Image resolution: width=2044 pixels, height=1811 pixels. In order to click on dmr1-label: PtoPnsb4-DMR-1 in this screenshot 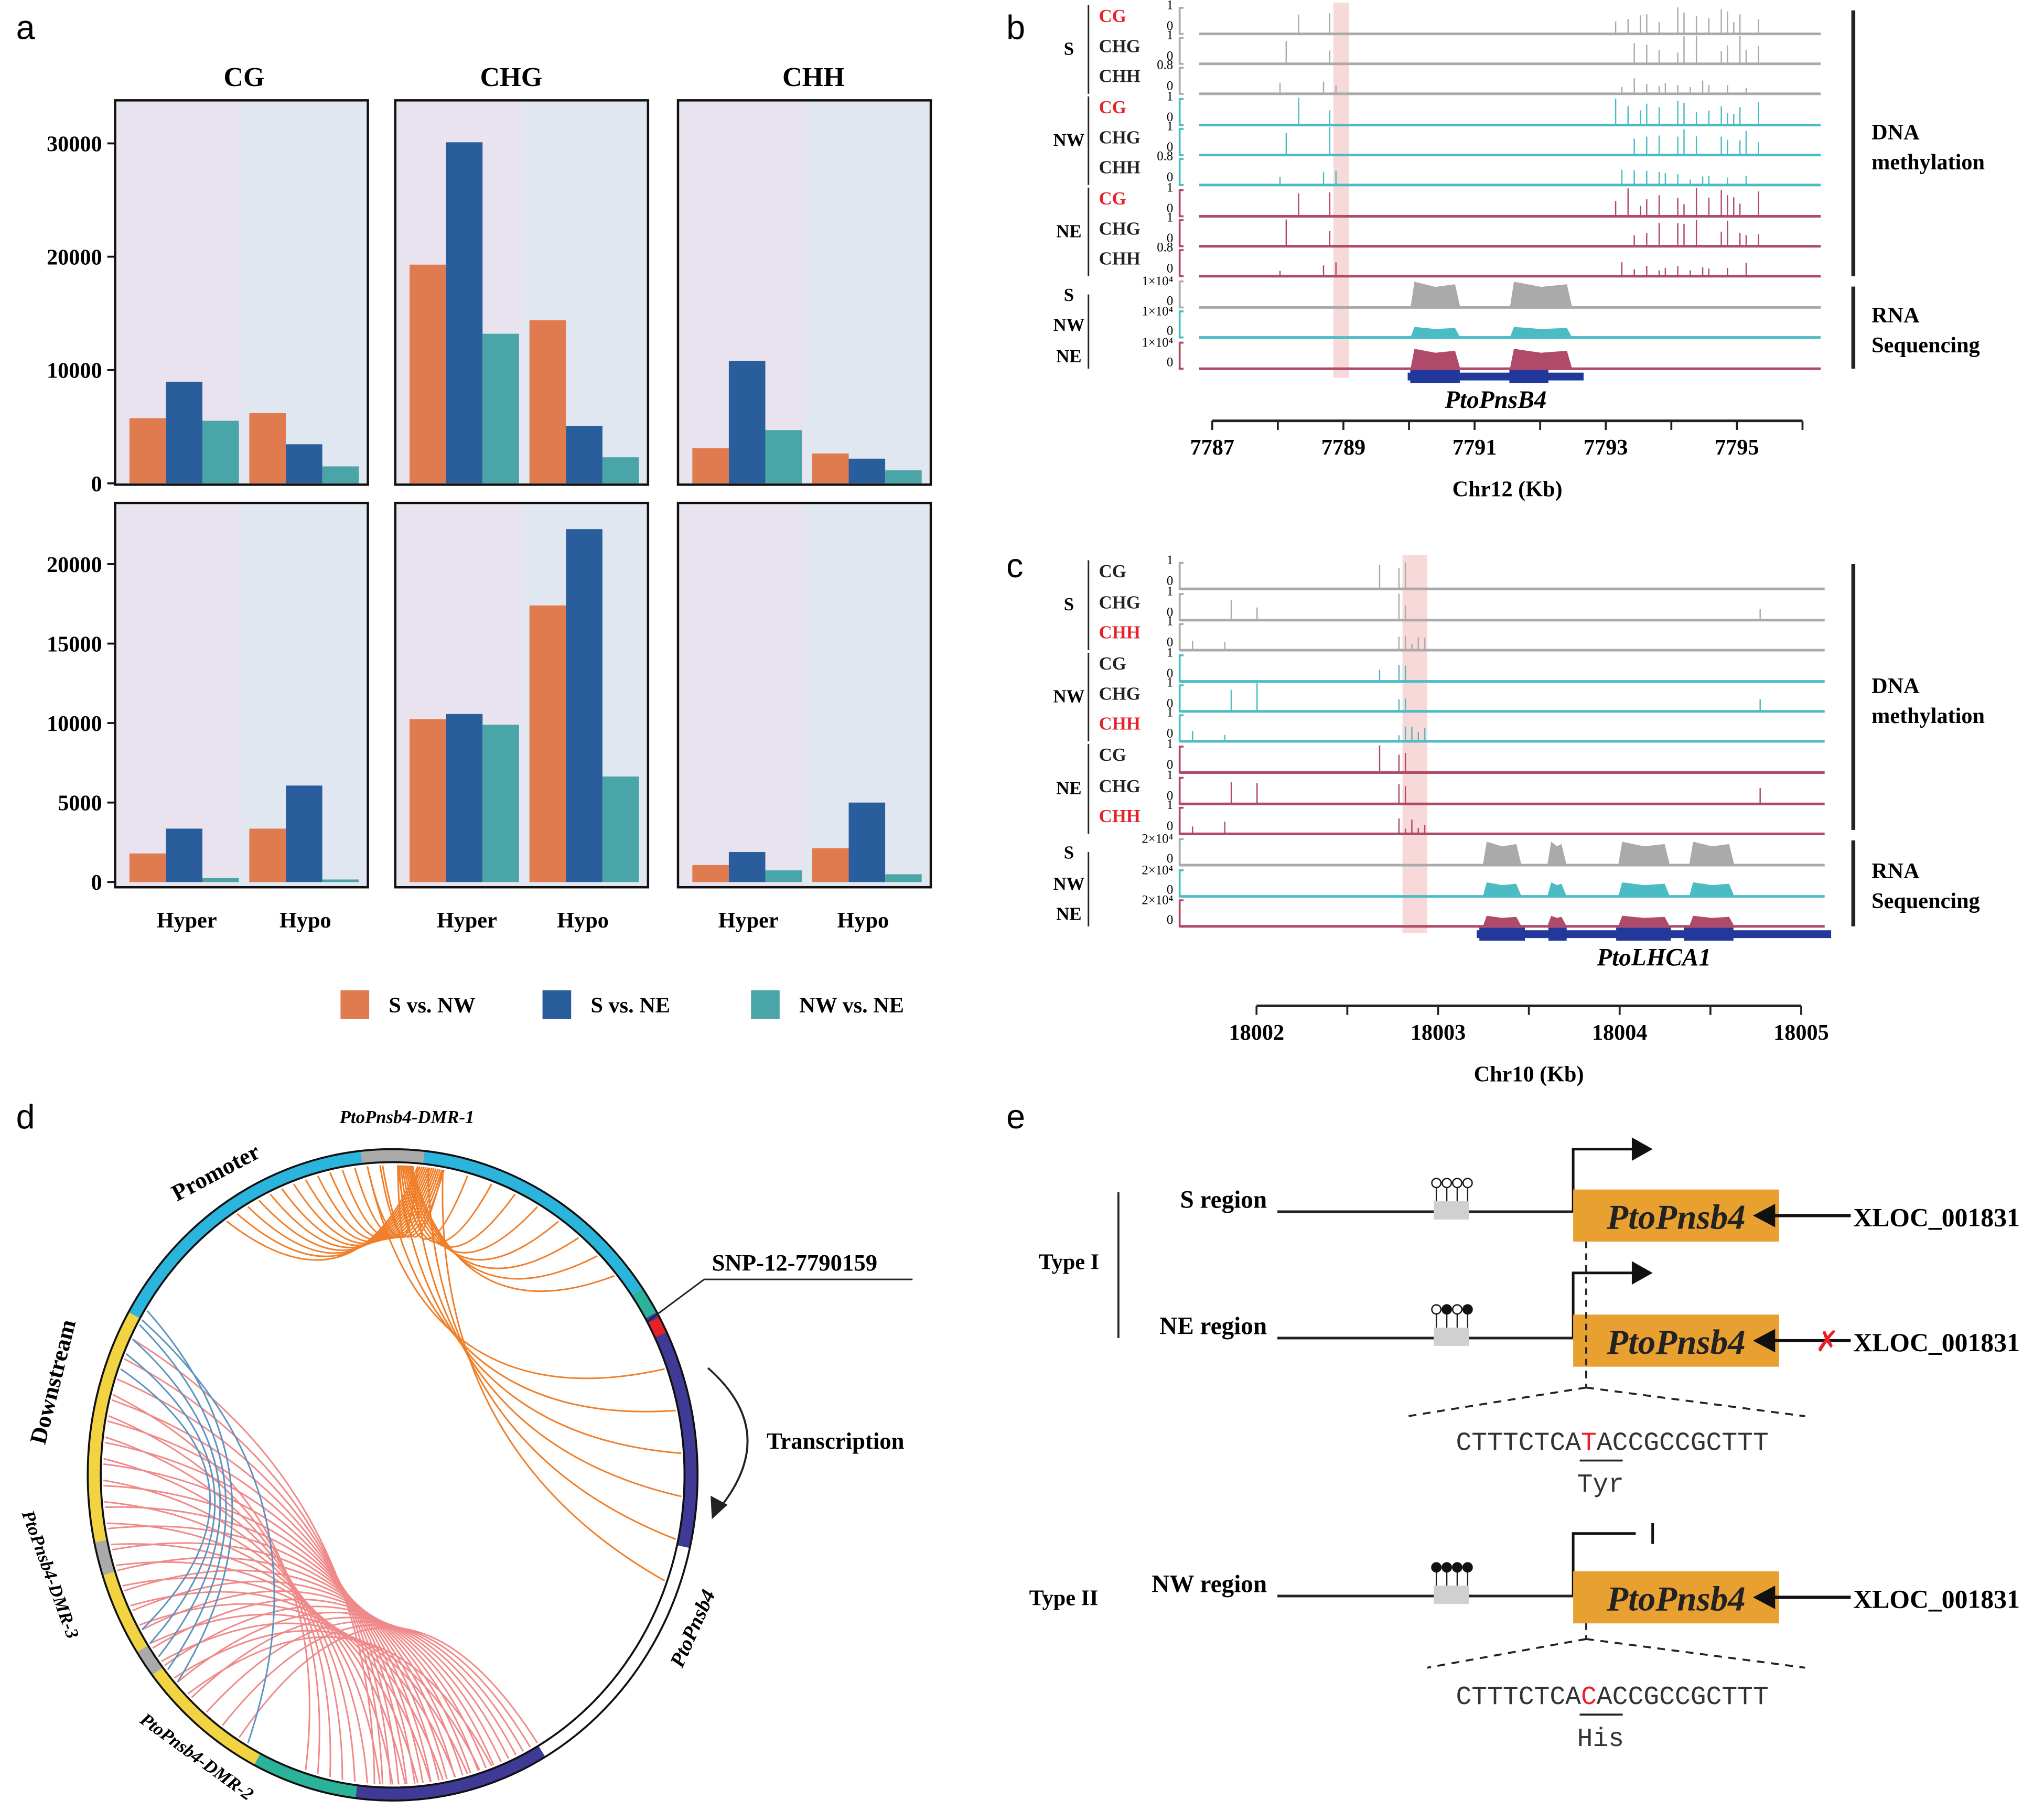, I will do `click(407, 1117)`.